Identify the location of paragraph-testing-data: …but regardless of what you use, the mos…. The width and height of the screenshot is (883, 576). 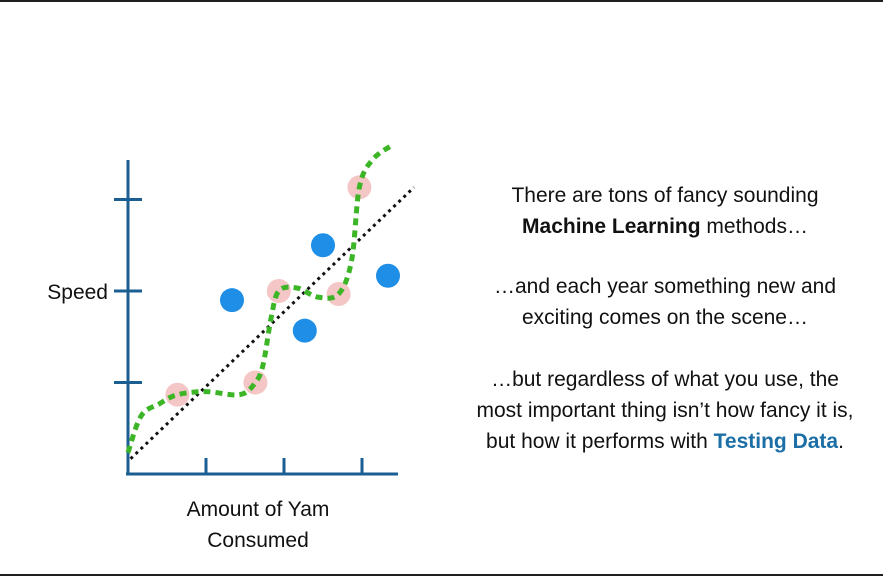
(664, 410).